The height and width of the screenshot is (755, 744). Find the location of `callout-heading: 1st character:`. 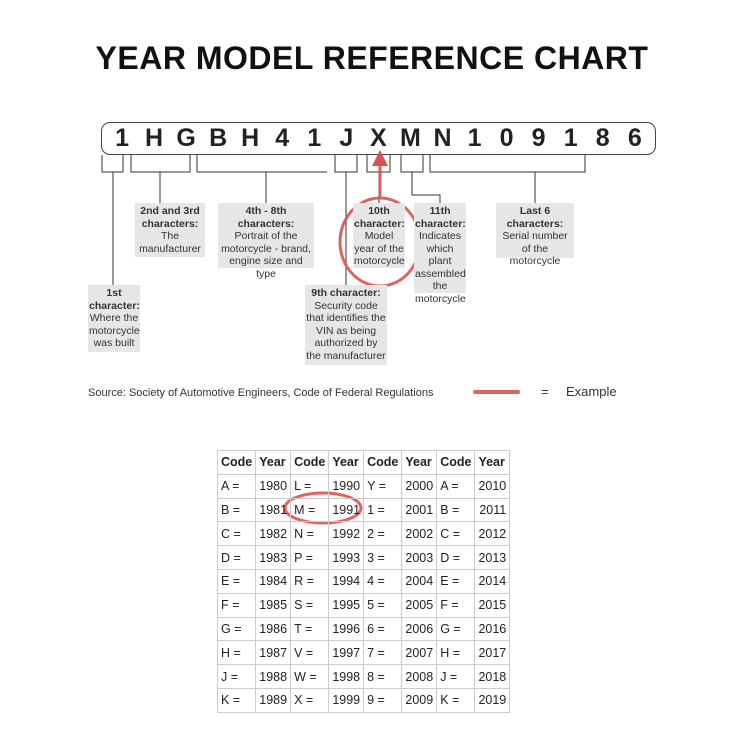

callout-heading: 1st character: is located at coordinates (114, 299).